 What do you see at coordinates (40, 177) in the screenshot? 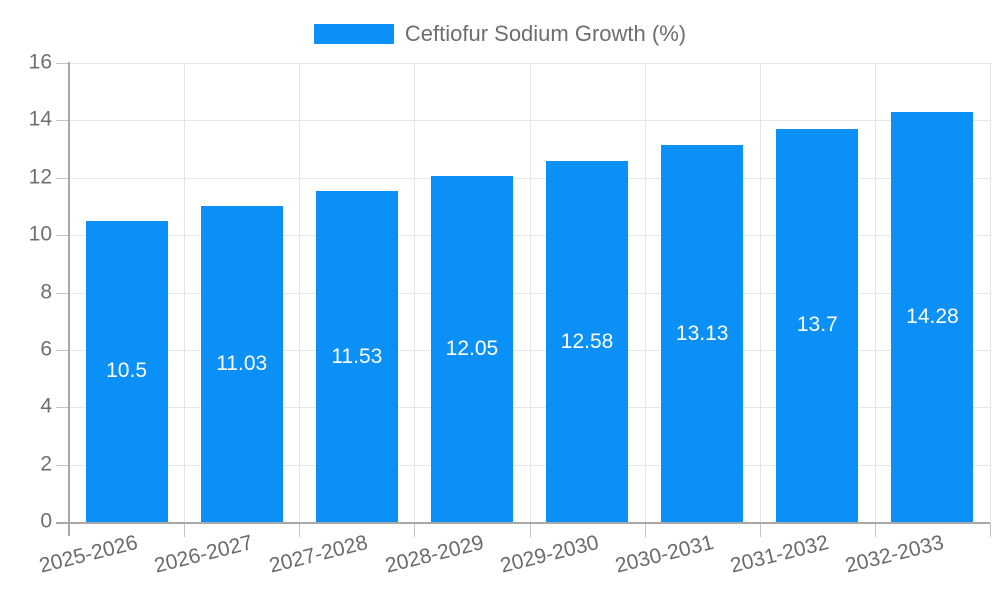
I see `y-tick-label: 12` at bounding box center [40, 177].